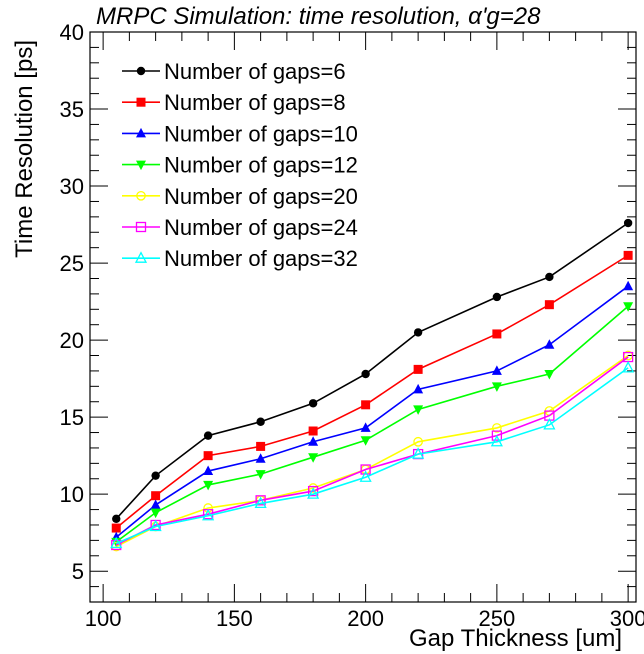  Describe the element at coordinates (627, 618) in the screenshot. I see `x-tick-label: 300` at that location.